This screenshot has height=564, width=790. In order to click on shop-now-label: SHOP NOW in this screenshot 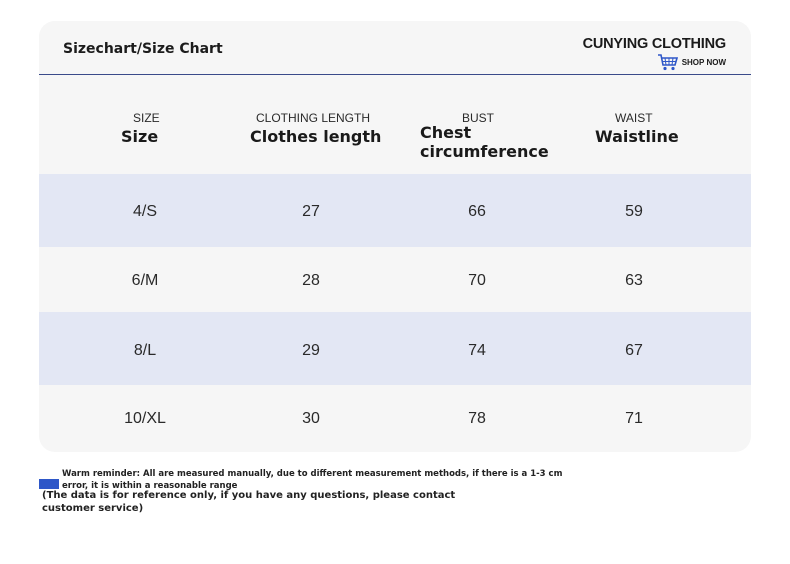, I will do `click(703, 62)`.